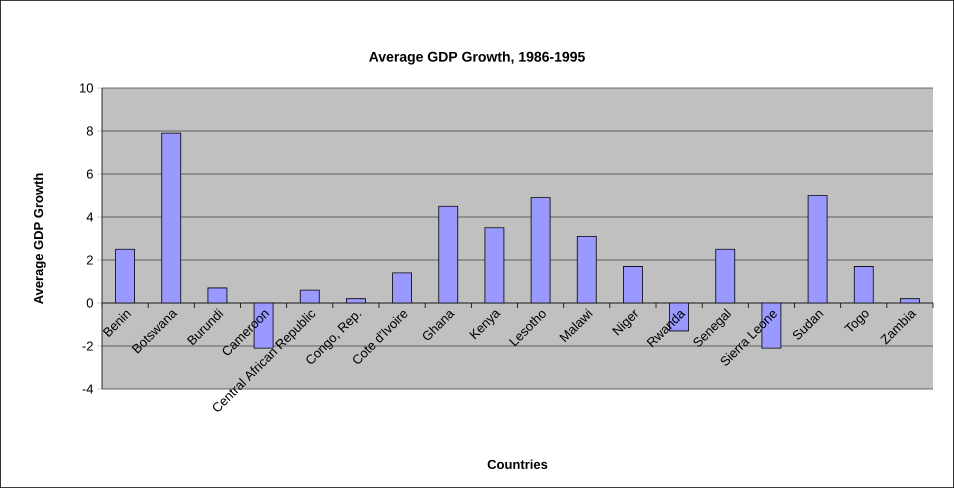 This screenshot has height=488, width=954. What do you see at coordinates (477, 58) in the screenshot?
I see `chart-title: Average GDP Growth, 1986-1995` at bounding box center [477, 58].